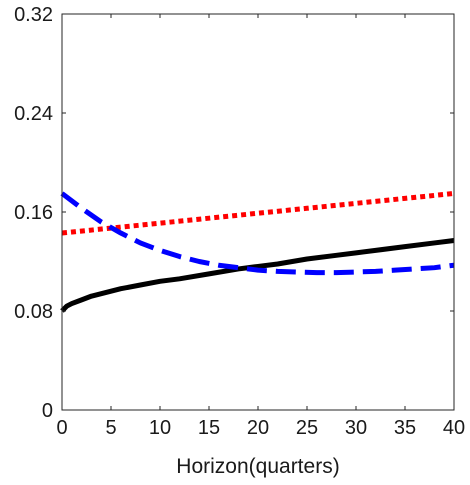 The width and height of the screenshot is (470, 485). Describe the element at coordinates (258, 428) in the screenshot. I see `x-tick-label: 20` at that location.